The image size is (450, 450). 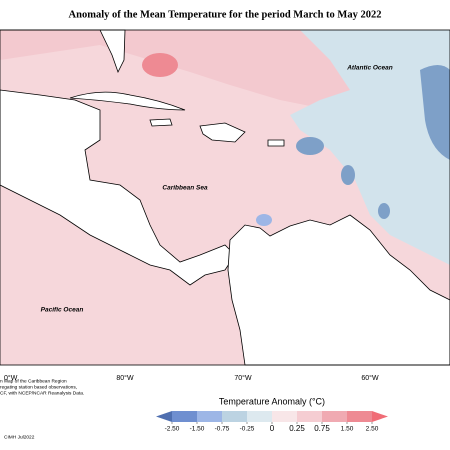 I want to click on tick-label: -0.25, so click(x=247, y=429).